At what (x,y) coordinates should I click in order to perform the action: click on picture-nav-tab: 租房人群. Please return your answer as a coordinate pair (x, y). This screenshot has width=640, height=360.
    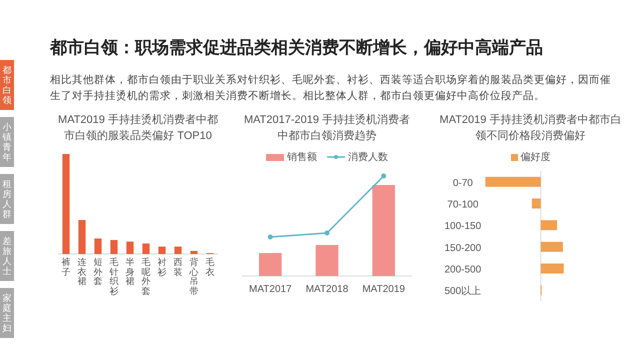
    Looking at the image, I should click on (7, 199).